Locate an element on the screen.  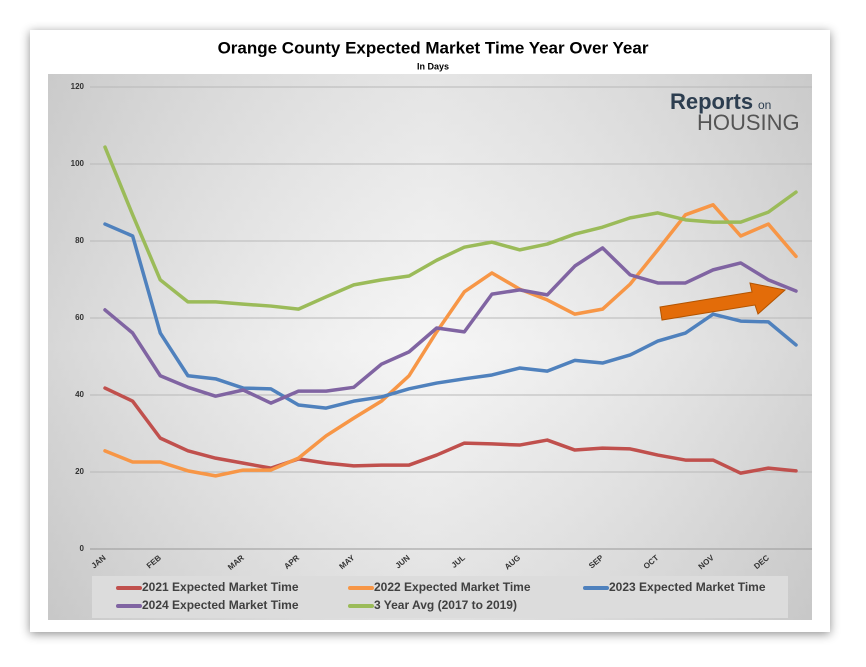
legend-label: 2023 Expected Market Time is located at coordinates (687, 587).